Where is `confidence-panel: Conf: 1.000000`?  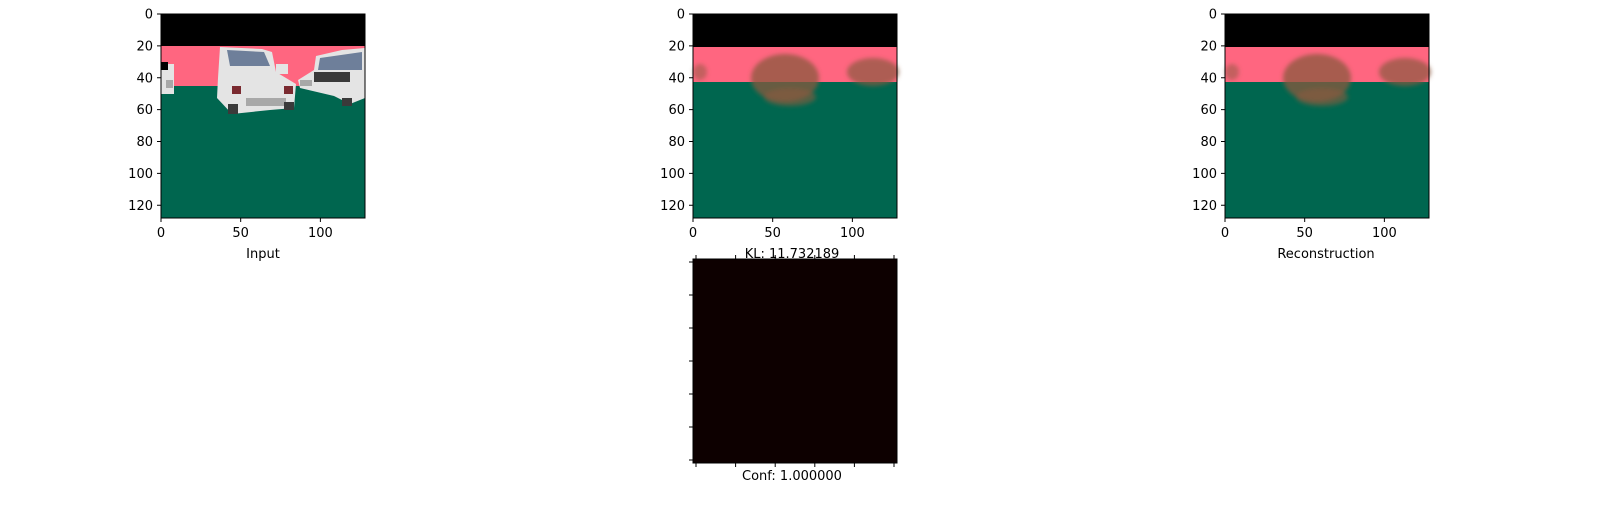 confidence-panel: Conf: 1.000000 is located at coordinates (793, 369).